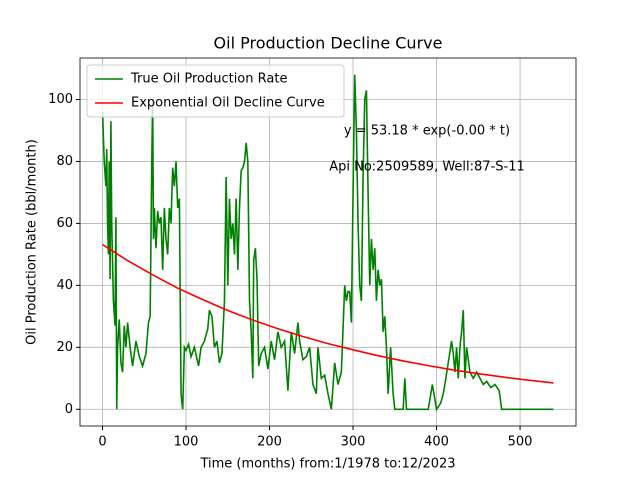  Describe the element at coordinates (64, 161) in the screenshot. I see `y-tick-label: 80` at that location.